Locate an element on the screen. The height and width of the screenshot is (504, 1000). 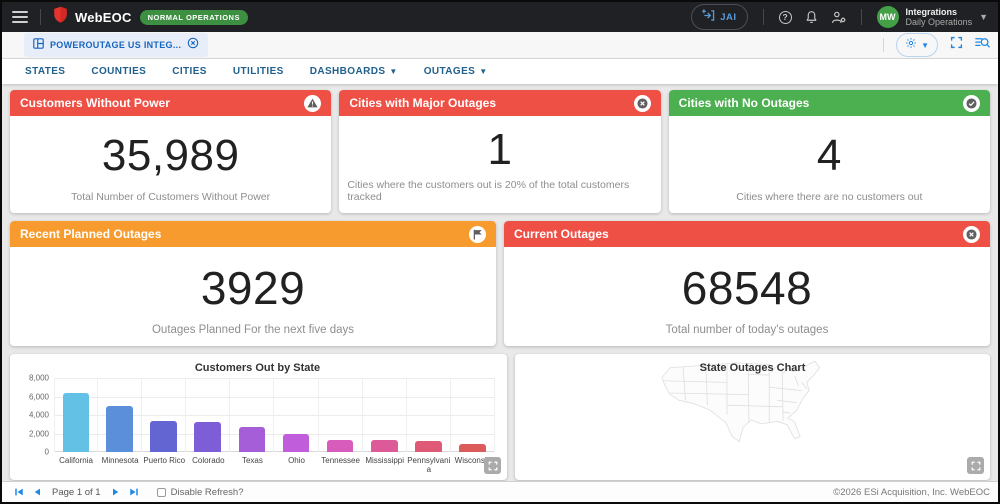
card-title: Cities with Major Outages is located at coordinates (423, 103).